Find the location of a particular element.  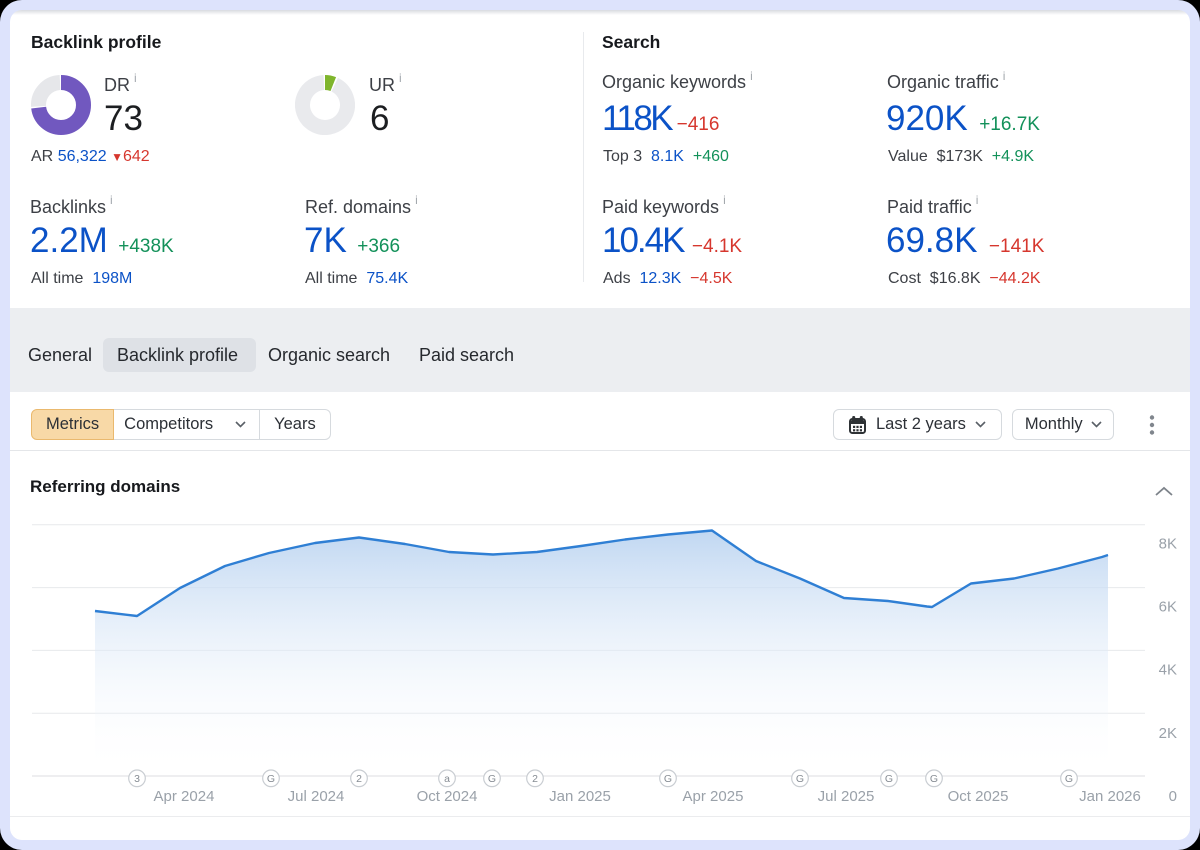

svg-text: Jan 2026 is located at coordinates (1110, 796).